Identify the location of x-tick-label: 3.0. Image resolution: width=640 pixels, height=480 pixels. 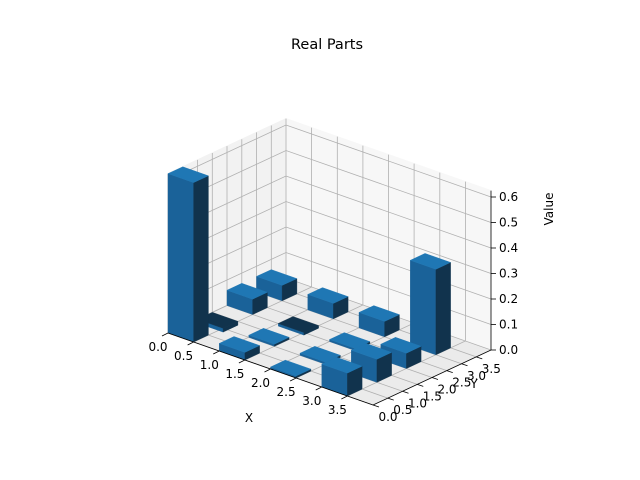
(311, 401).